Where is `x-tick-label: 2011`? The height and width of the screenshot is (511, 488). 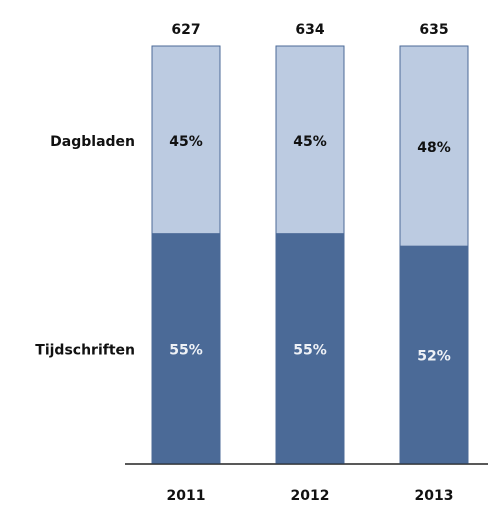
x-tick-label: 2011 is located at coordinates (186, 496).